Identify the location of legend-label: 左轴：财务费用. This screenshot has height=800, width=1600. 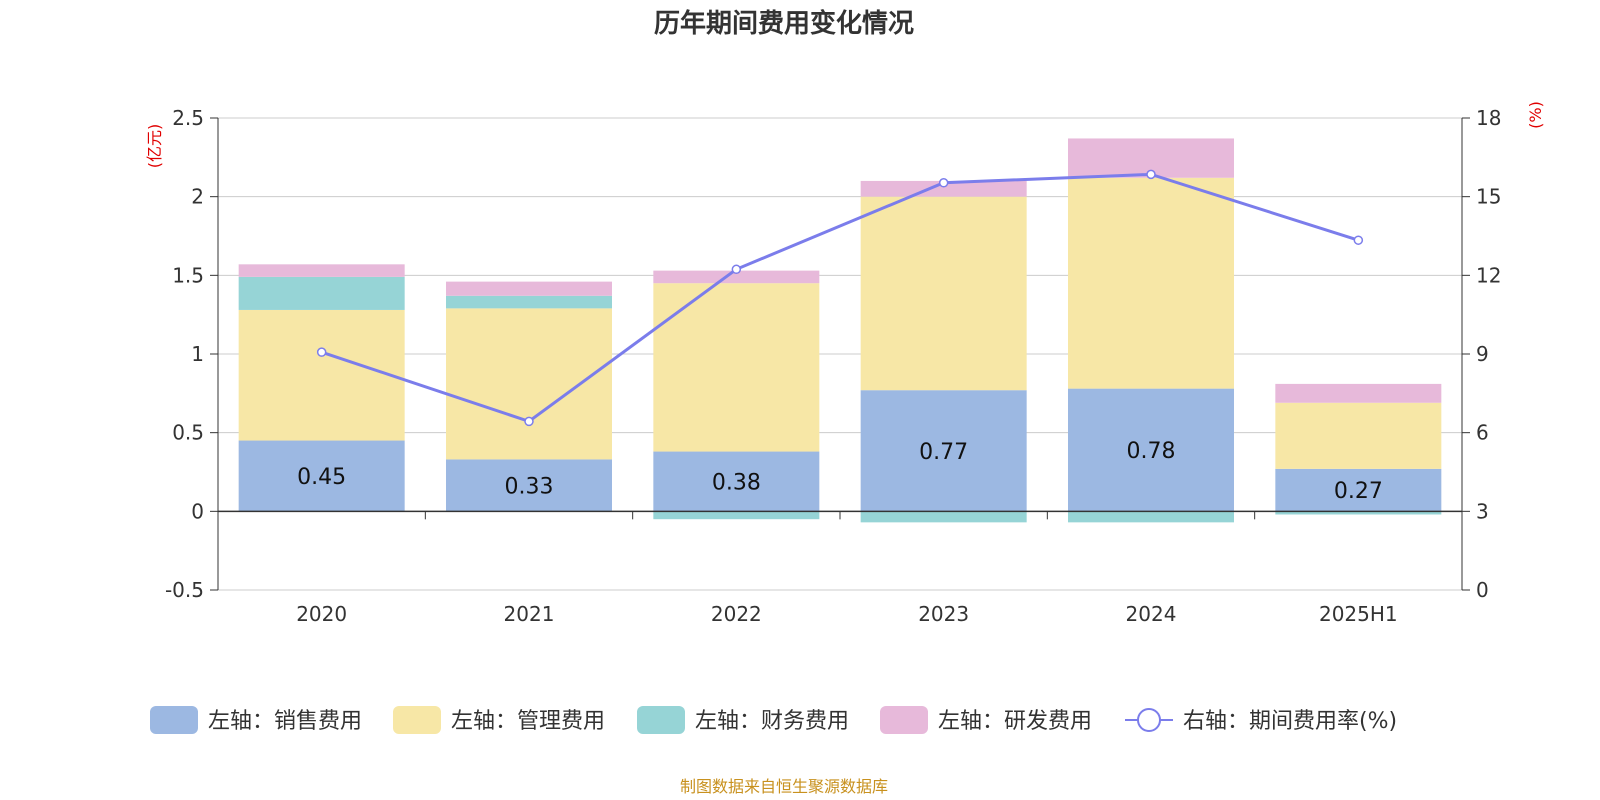
(772, 721).